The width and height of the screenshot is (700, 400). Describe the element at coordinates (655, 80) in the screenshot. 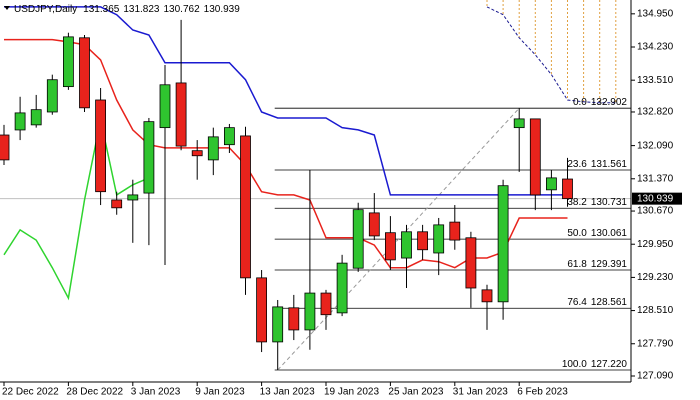

I see `y-tick-label: 133.510` at that location.